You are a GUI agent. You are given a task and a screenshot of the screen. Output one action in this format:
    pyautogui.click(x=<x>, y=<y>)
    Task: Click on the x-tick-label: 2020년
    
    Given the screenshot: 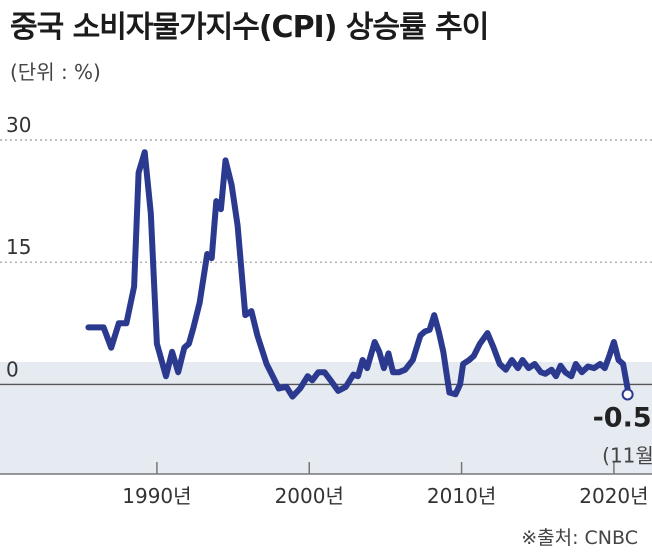 What is the action you would take?
    pyautogui.click(x=613, y=496)
    